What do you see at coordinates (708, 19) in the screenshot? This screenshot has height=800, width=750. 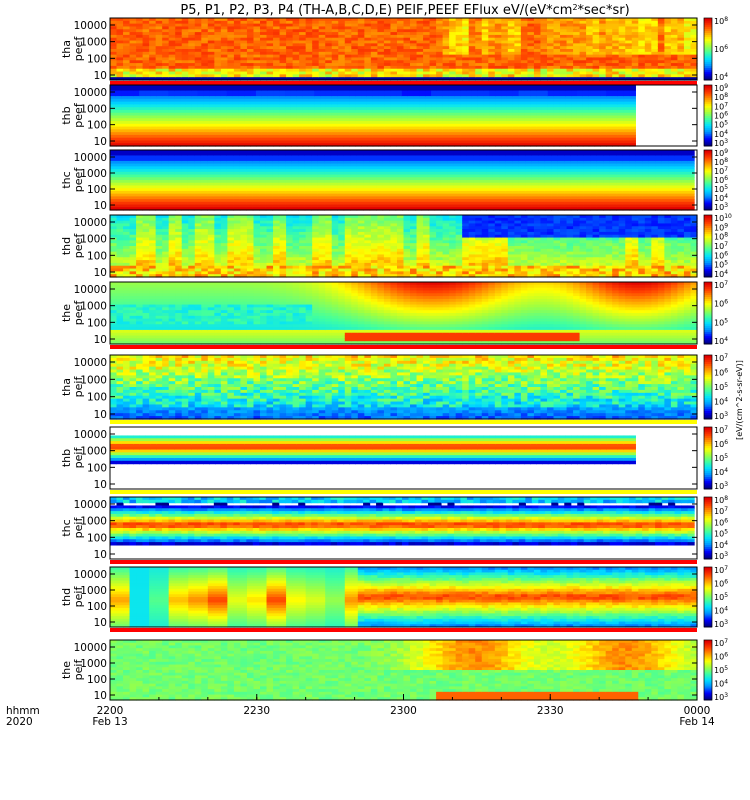 I see `colorbar-step` at bounding box center [708, 19].